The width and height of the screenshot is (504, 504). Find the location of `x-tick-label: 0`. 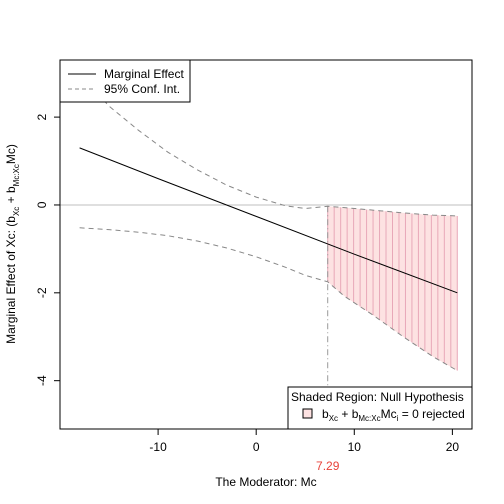

x-tick-label: 0 is located at coordinates (256, 447).